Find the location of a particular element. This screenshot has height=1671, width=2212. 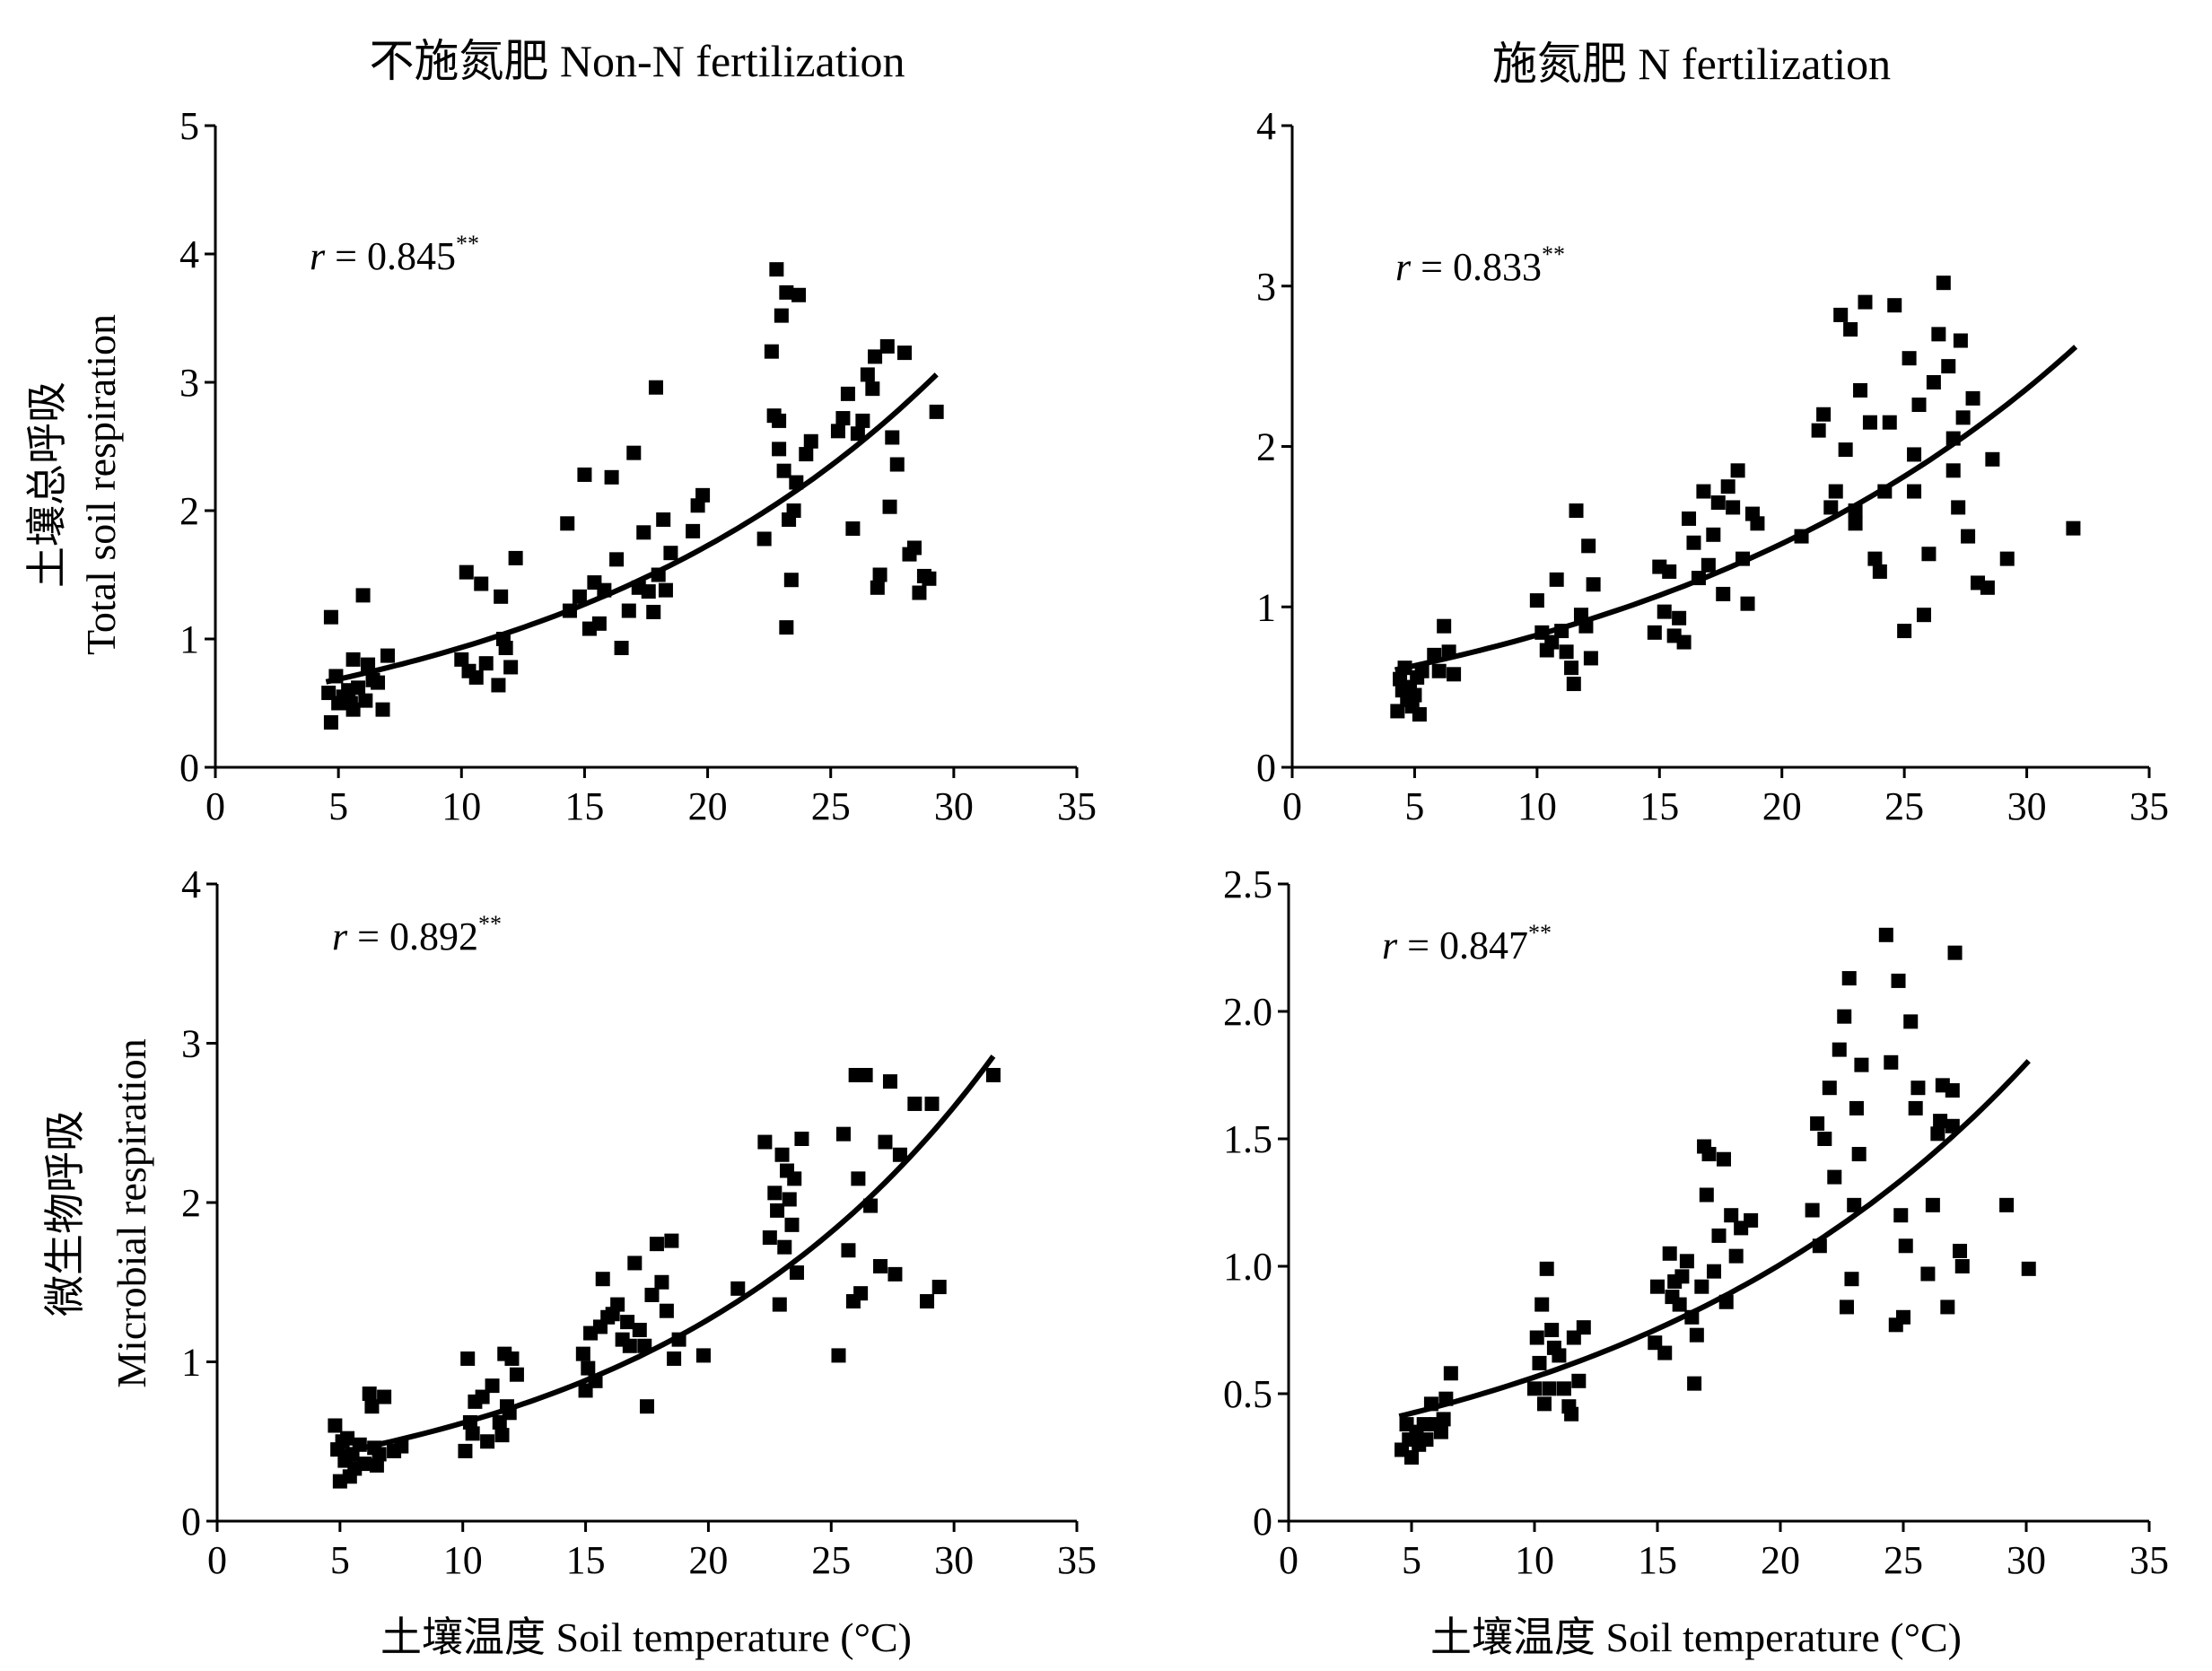

r-value: = 0.833 is located at coordinates (1482, 267).